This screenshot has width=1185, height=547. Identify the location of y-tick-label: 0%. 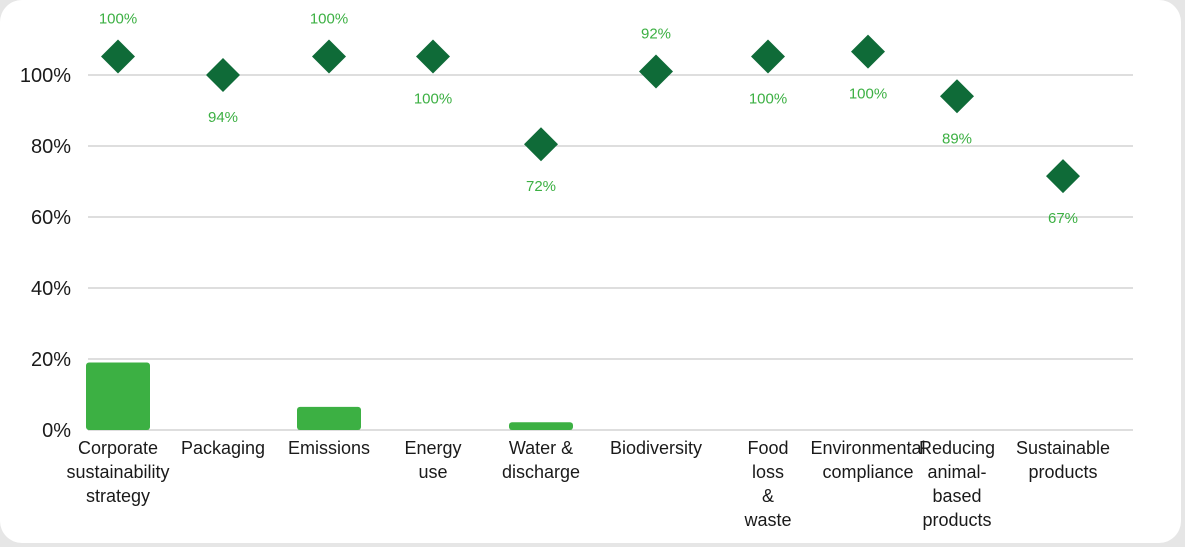
(56, 431).